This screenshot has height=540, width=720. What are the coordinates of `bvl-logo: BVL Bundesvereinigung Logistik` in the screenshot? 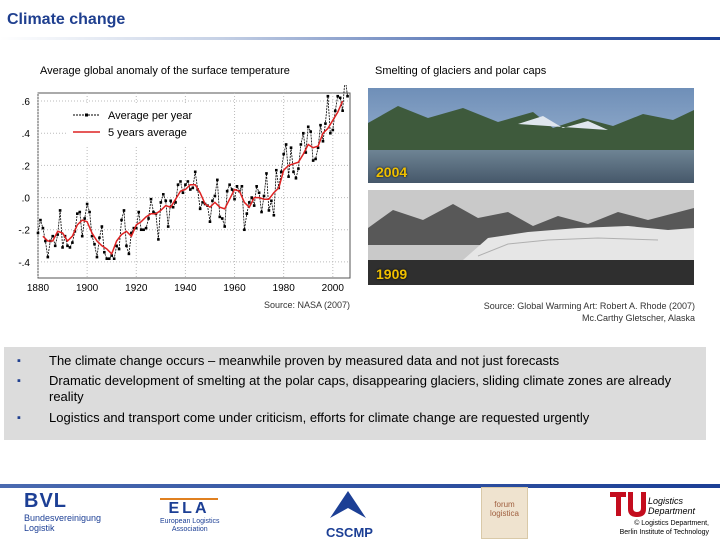 It's located at (63, 511).